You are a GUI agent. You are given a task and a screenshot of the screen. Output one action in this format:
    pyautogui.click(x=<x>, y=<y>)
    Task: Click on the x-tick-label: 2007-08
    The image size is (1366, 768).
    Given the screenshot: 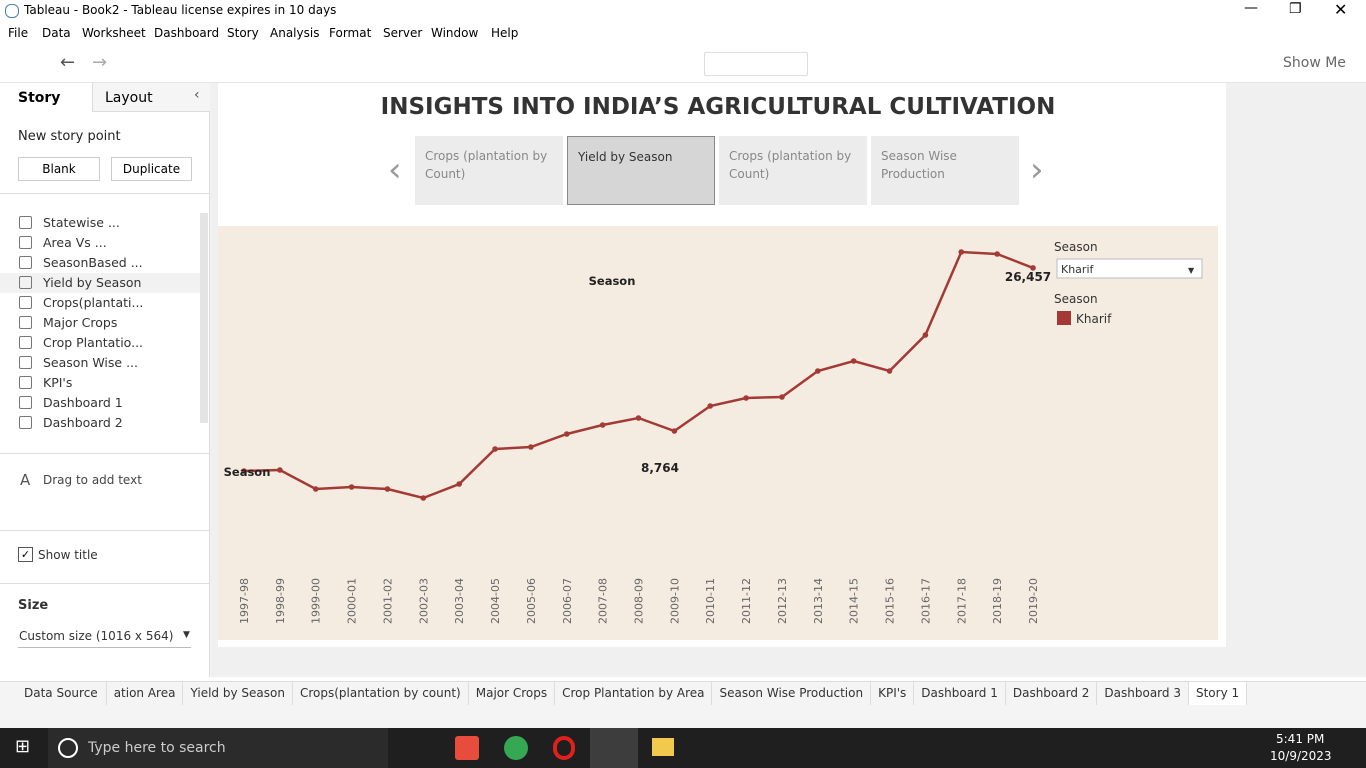 What is the action you would take?
    pyautogui.click(x=603, y=601)
    